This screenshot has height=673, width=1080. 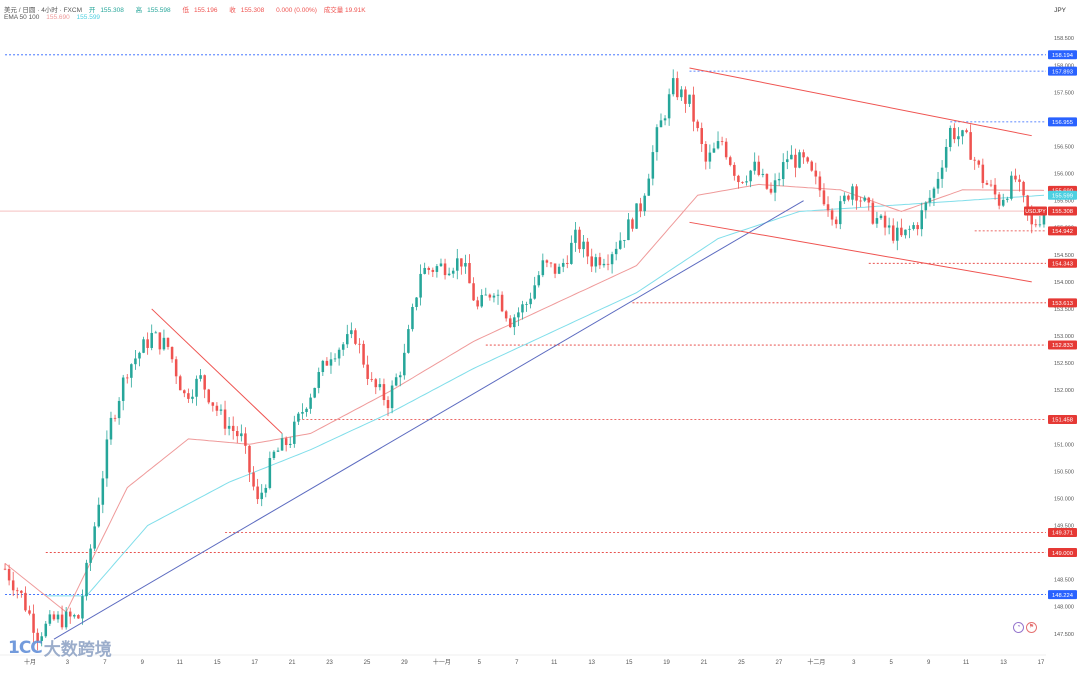 I want to click on x-tick-label: 21, so click(x=704, y=663).